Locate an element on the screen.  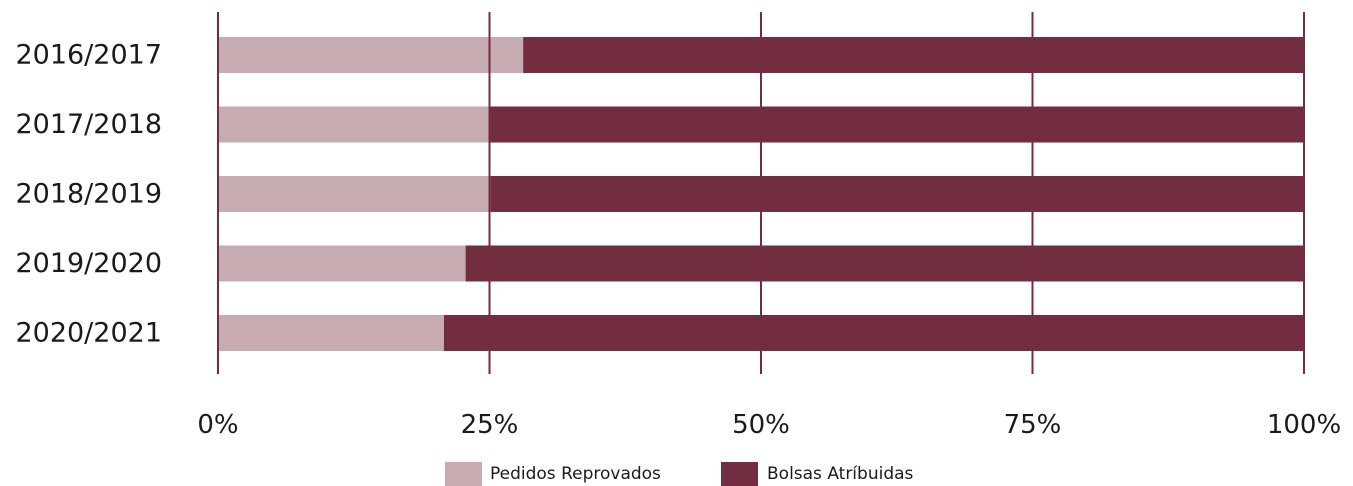
category-label: 2020/2021 is located at coordinates (88, 333).